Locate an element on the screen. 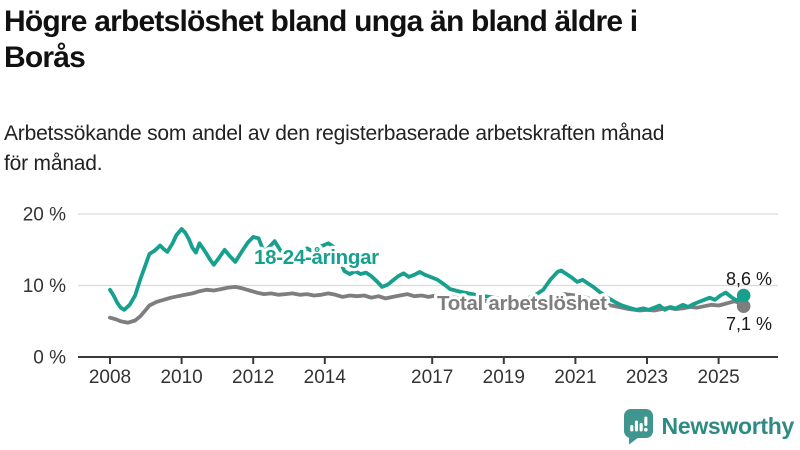  newsworthy-logo: Newsworthy is located at coordinates (708, 426).